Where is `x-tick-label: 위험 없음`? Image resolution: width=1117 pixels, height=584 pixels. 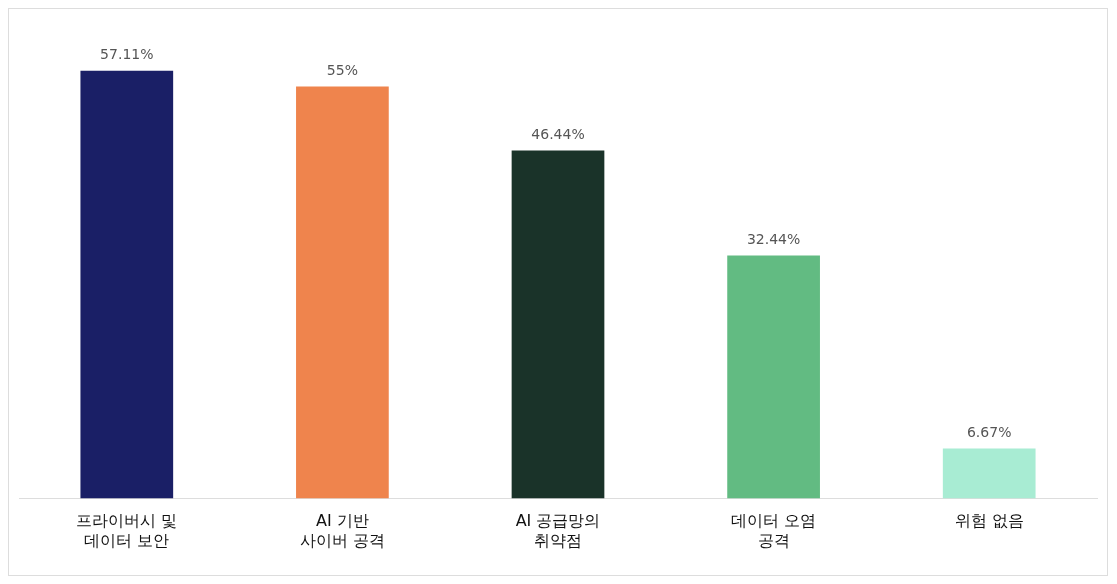
x-tick-label: 위험 없음 is located at coordinates (989, 521).